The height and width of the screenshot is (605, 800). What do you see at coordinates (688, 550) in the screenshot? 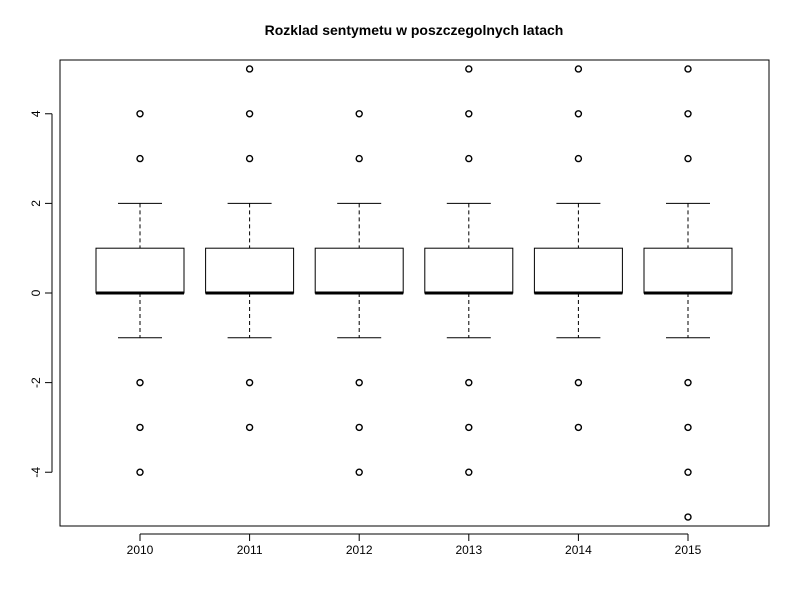
I see `x-tick-label: 2015` at bounding box center [688, 550].